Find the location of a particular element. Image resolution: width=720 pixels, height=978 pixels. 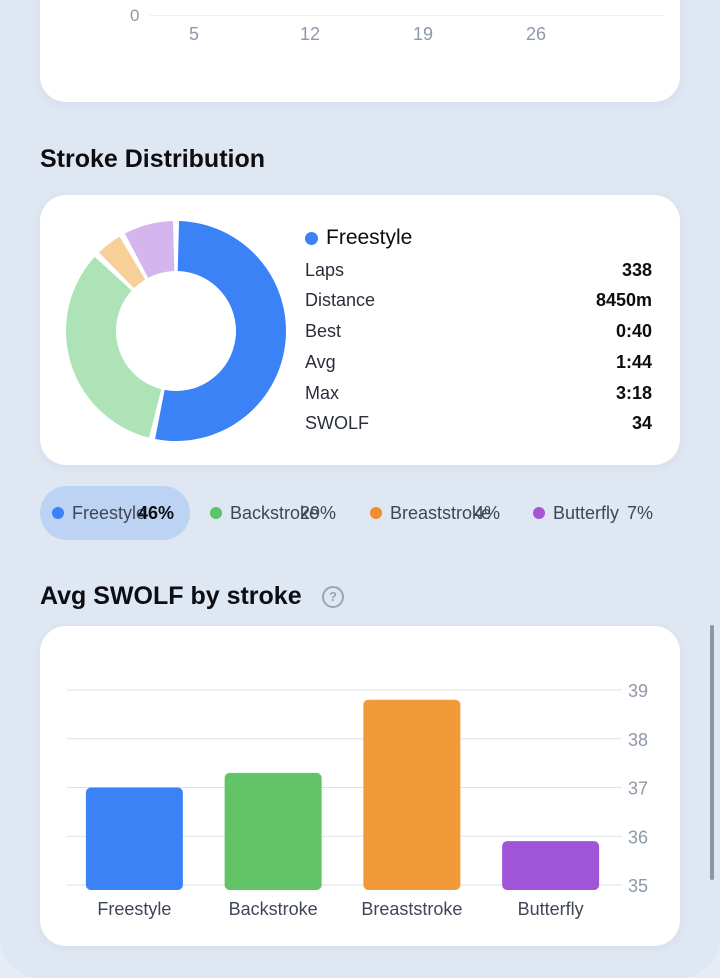

legend-chip-freestyle: Freestyle 46% is located at coordinates (115, 513).